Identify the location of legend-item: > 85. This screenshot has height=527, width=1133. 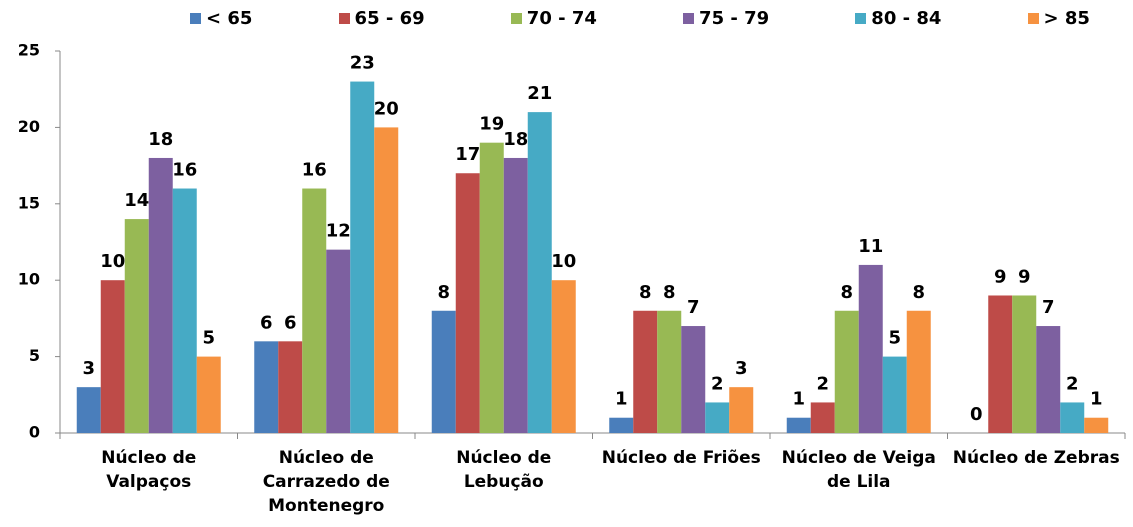
(1058, 18).